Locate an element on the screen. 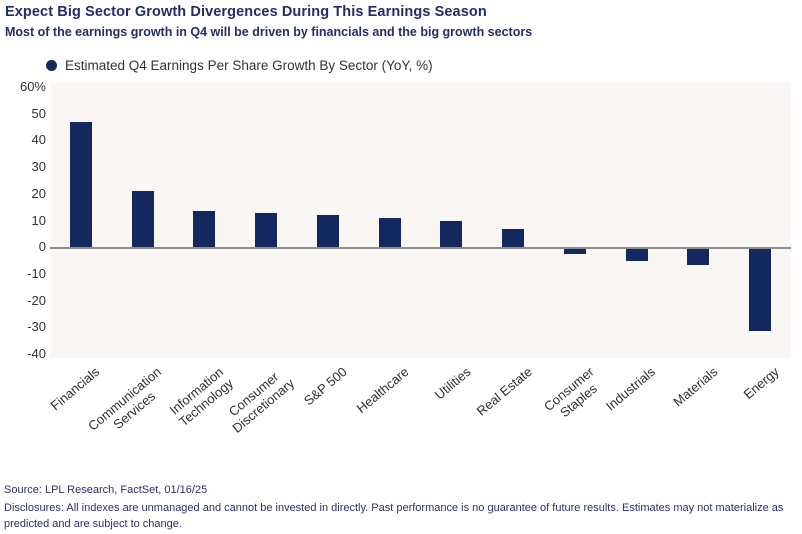 This screenshot has height=534, width=802. y-tick-50: 50 is located at coordinates (38, 113).